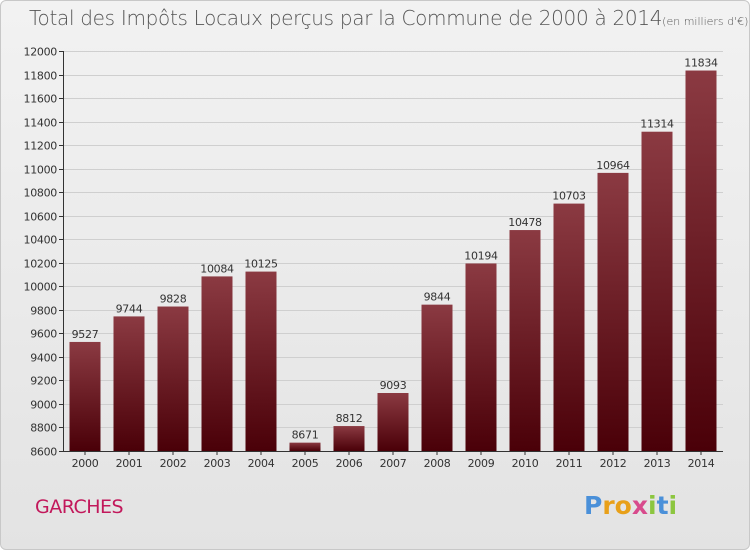 The width and height of the screenshot is (750, 550). What do you see at coordinates (623, 505) in the screenshot?
I see `logo-letter: o` at bounding box center [623, 505].